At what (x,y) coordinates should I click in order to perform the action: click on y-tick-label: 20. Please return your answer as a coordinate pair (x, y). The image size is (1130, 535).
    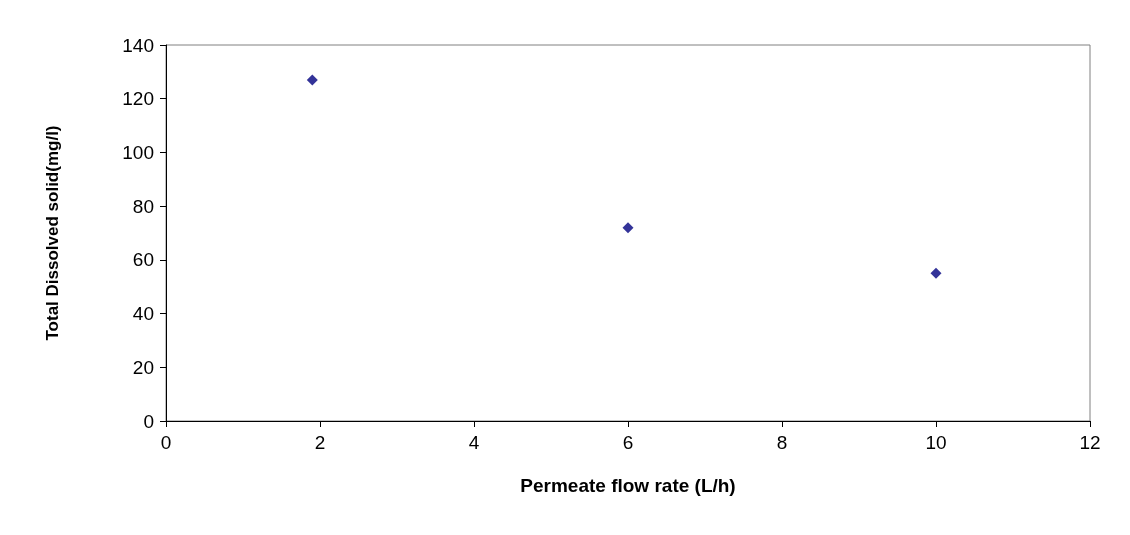
    Looking at the image, I should click on (143, 367).